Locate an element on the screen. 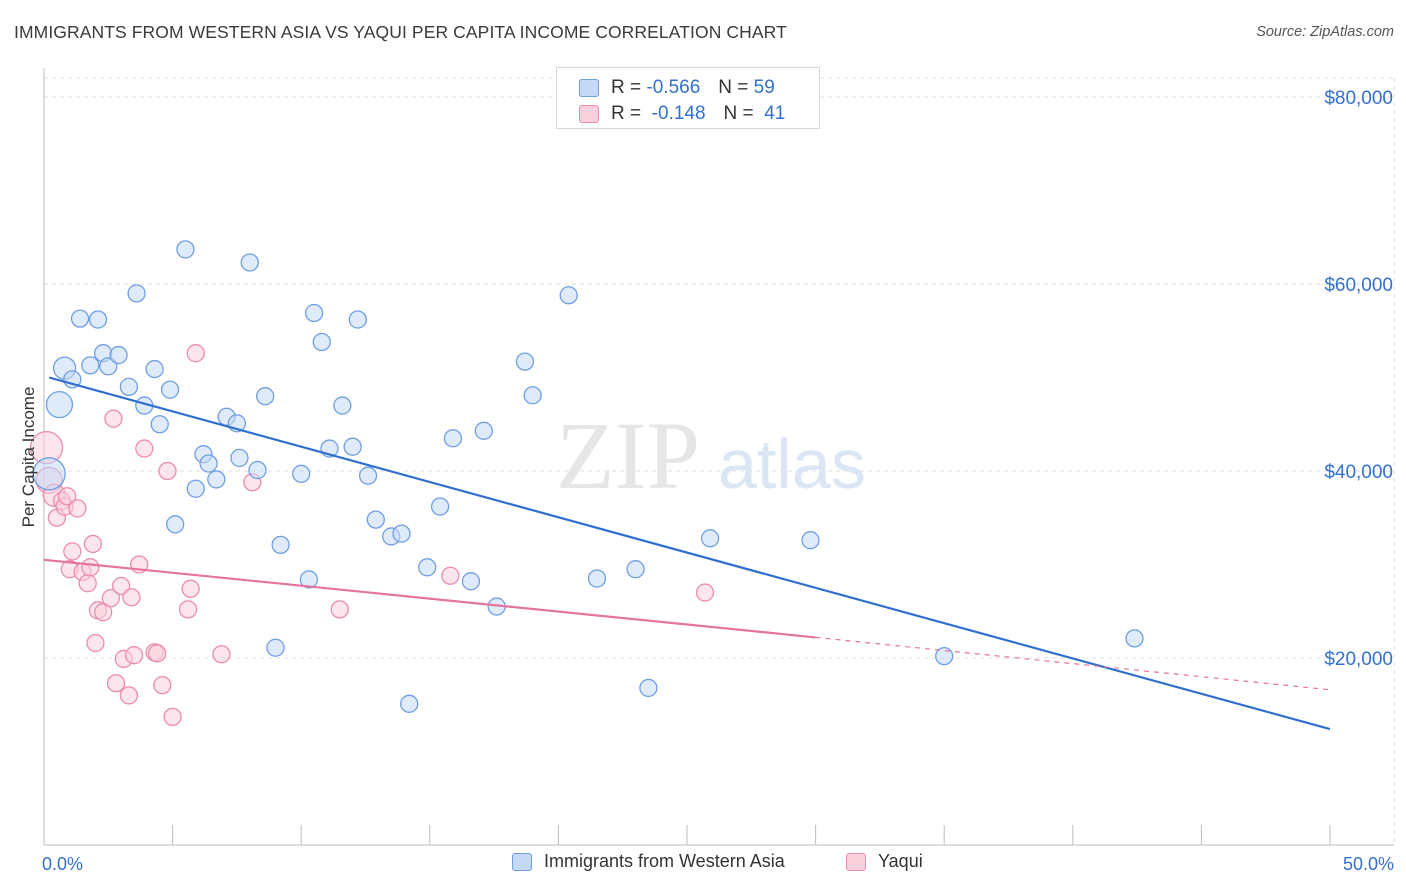 The height and width of the screenshot is (892, 1406). series-legend: Immigrants from Western Asia Yaqui is located at coordinates (703, 864).